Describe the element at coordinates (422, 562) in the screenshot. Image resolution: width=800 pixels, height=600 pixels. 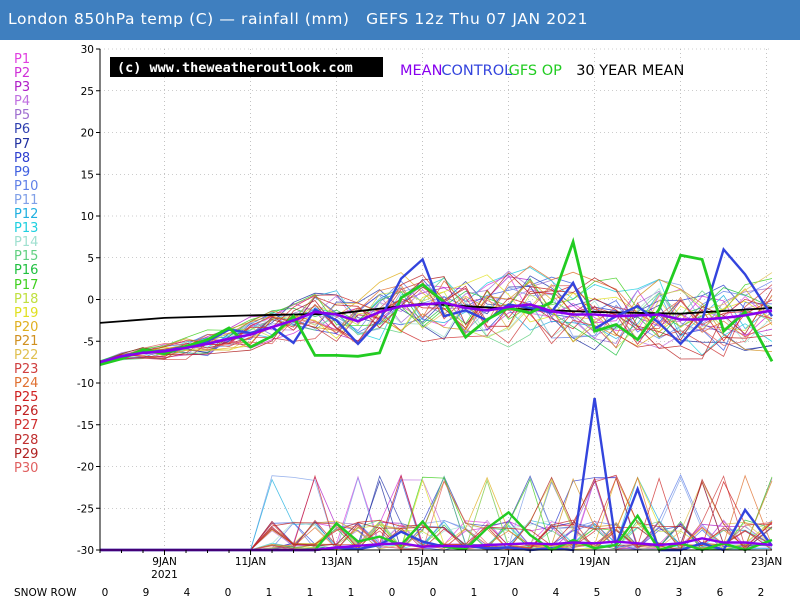
I see `x-tick-label: 15JAN` at that location.